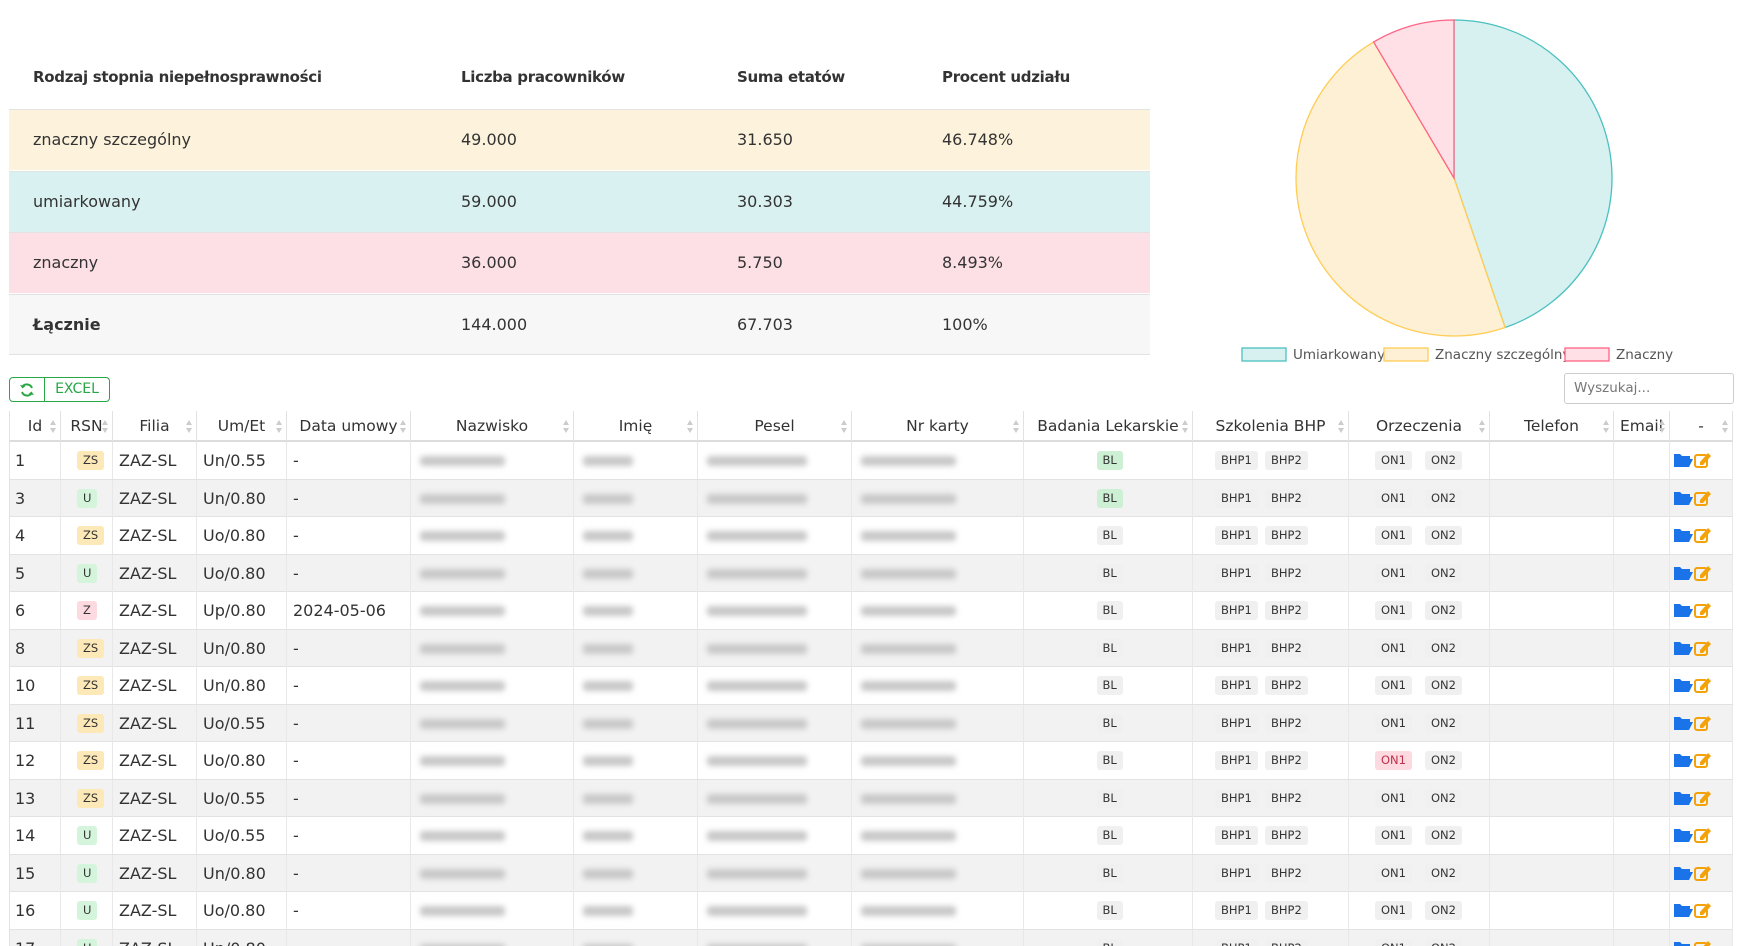 Image resolution: width=1740 pixels, height=946 pixels. I want to click on column-header: Email, so click(1642, 426).